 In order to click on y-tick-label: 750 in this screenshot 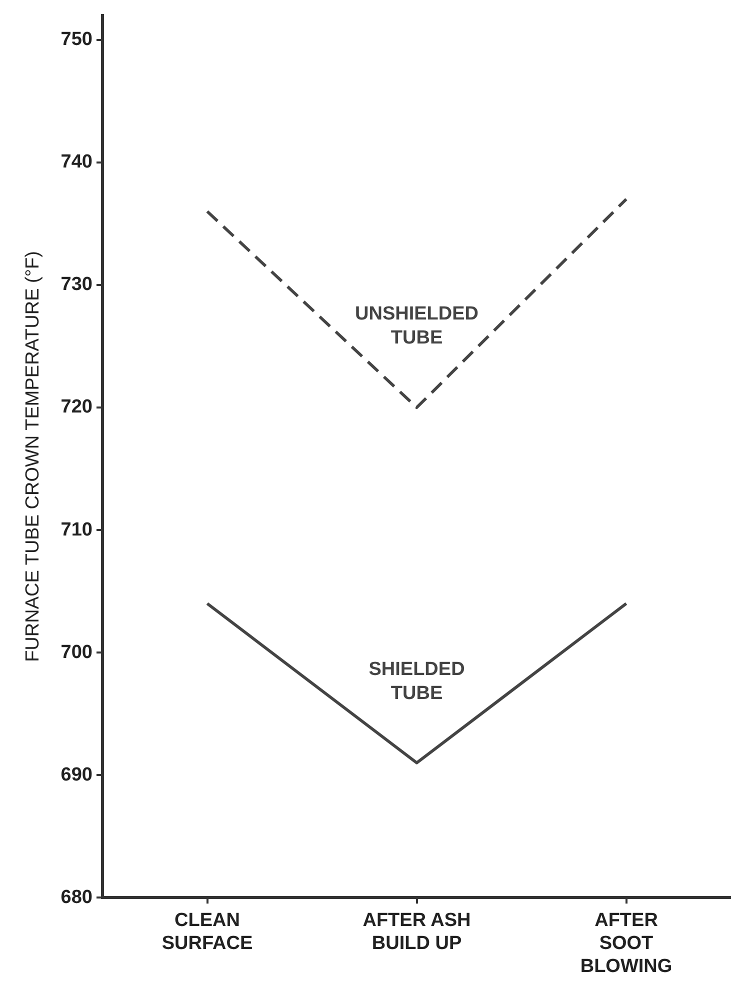, I will do `click(76, 39)`.